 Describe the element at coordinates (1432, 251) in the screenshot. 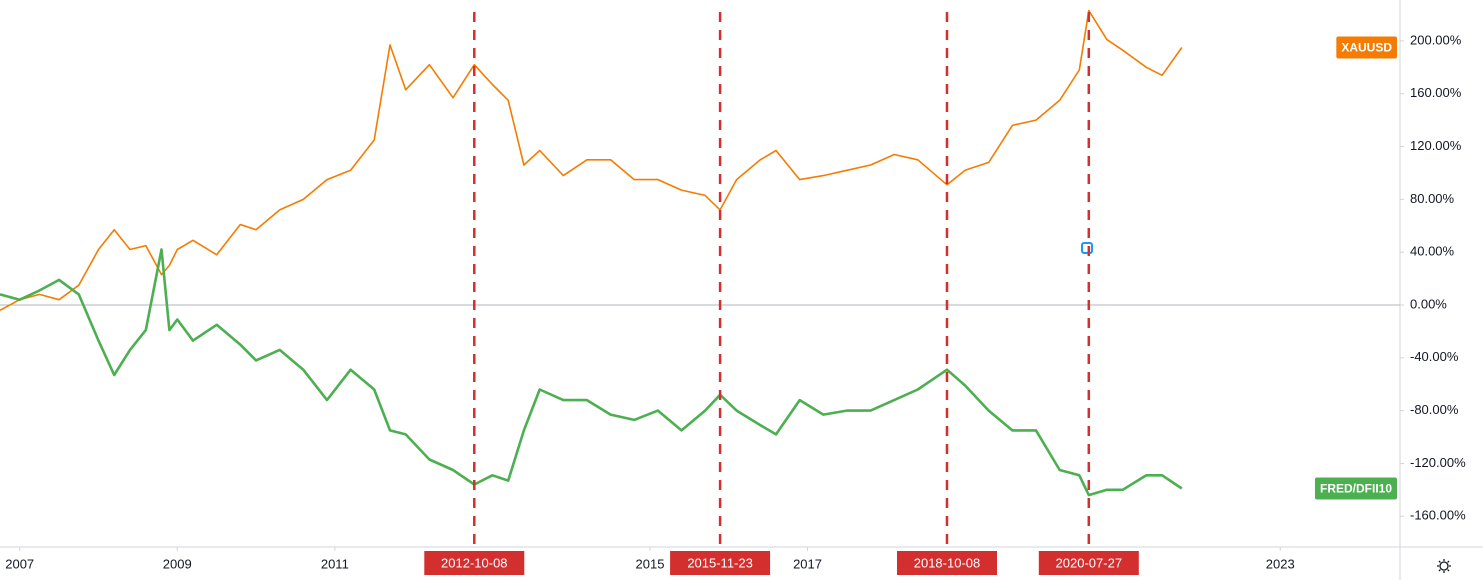

I see `y-tick-label: 40.00%` at that location.